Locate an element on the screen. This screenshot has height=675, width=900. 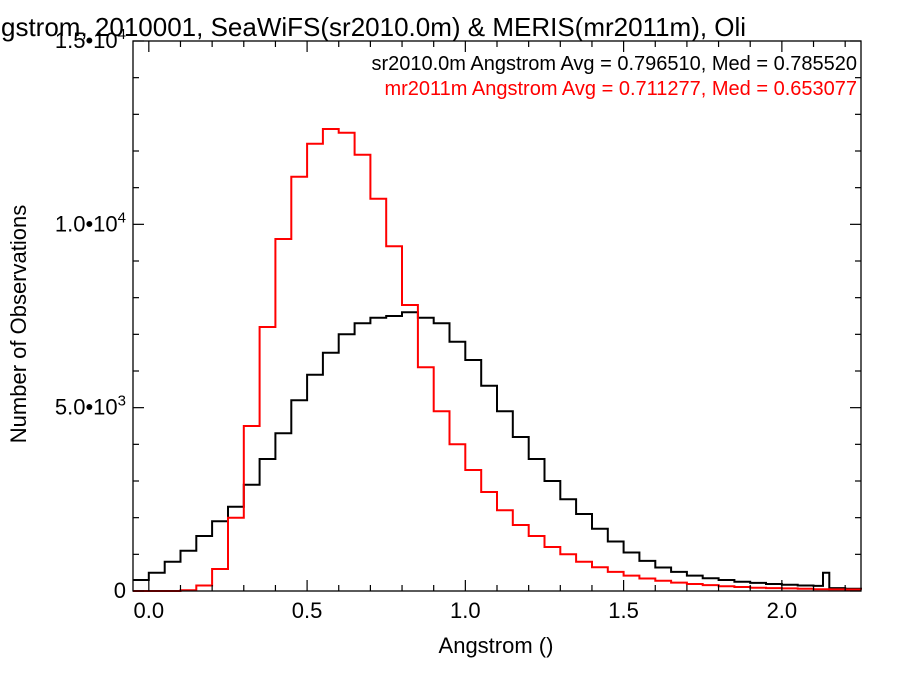
x-tick-label: 0.0 is located at coordinates (149, 610).